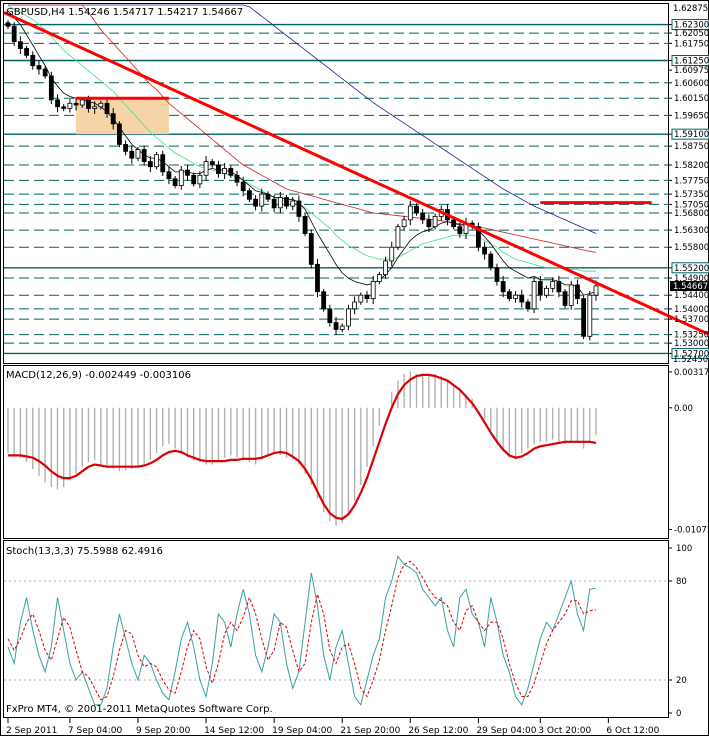 This screenshot has width=709, height=736. I want to click on macd-tick-label: -0.01073, so click(691, 530).